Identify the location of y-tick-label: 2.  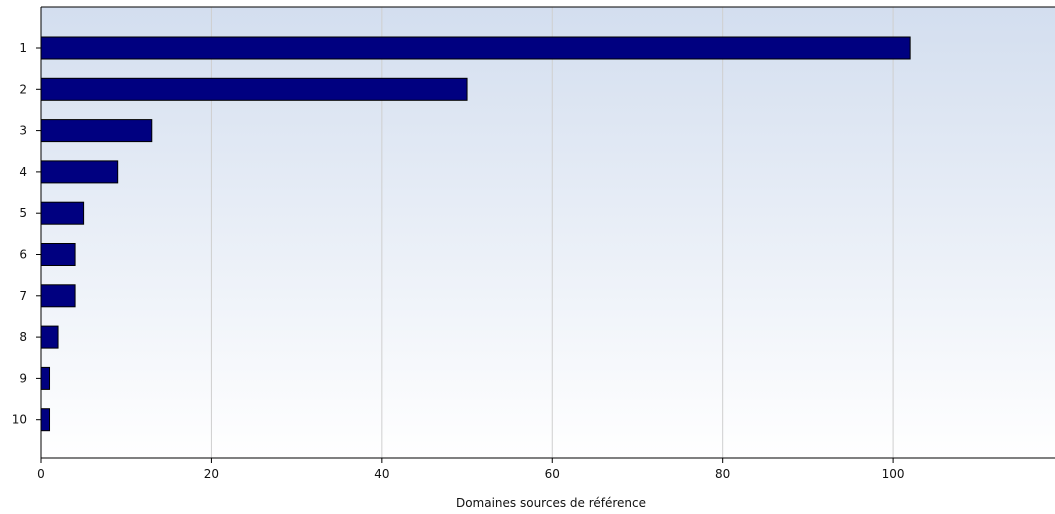
(23, 89).